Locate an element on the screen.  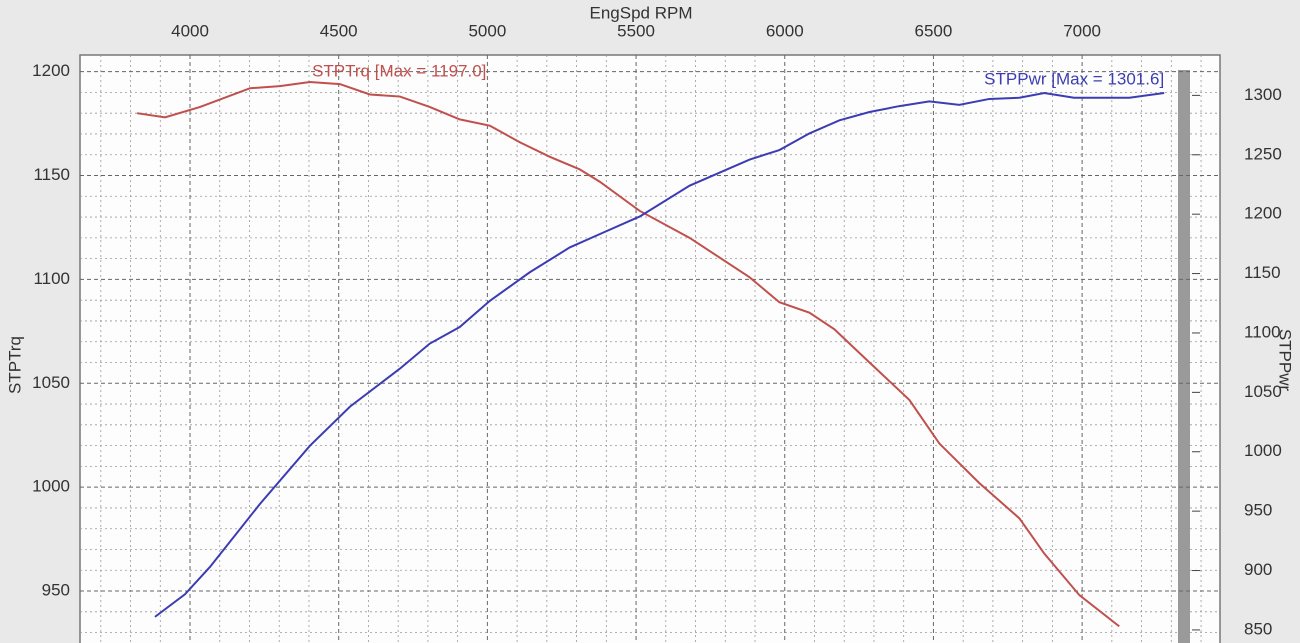
y2-tick-label: 1300 is located at coordinates (1263, 94).